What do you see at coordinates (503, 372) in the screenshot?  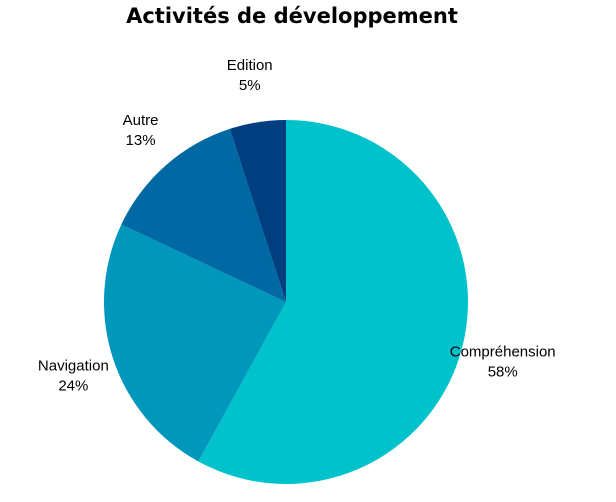 I see `slice-value-comprehension: 58%` at bounding box center [503, 372].